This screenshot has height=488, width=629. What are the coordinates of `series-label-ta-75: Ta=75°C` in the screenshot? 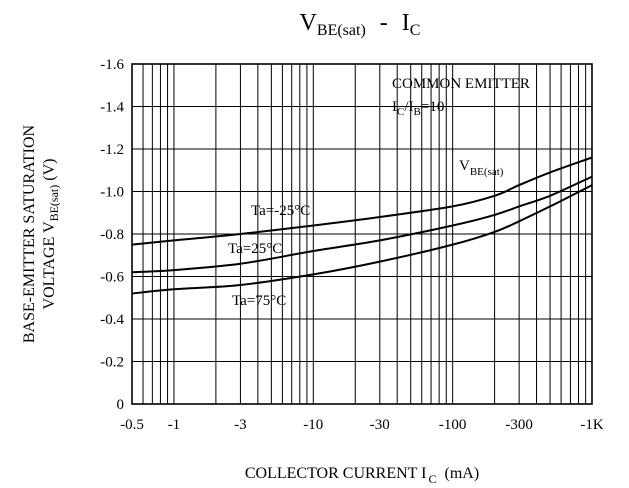 It's located at (259, 301).